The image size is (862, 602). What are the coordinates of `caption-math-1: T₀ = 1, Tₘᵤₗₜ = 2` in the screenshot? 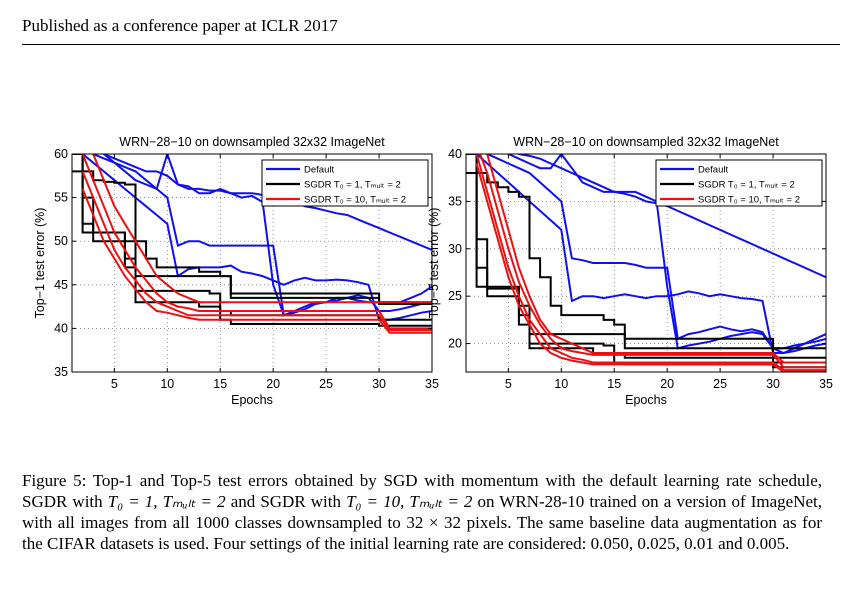 It's located at (166, 501).